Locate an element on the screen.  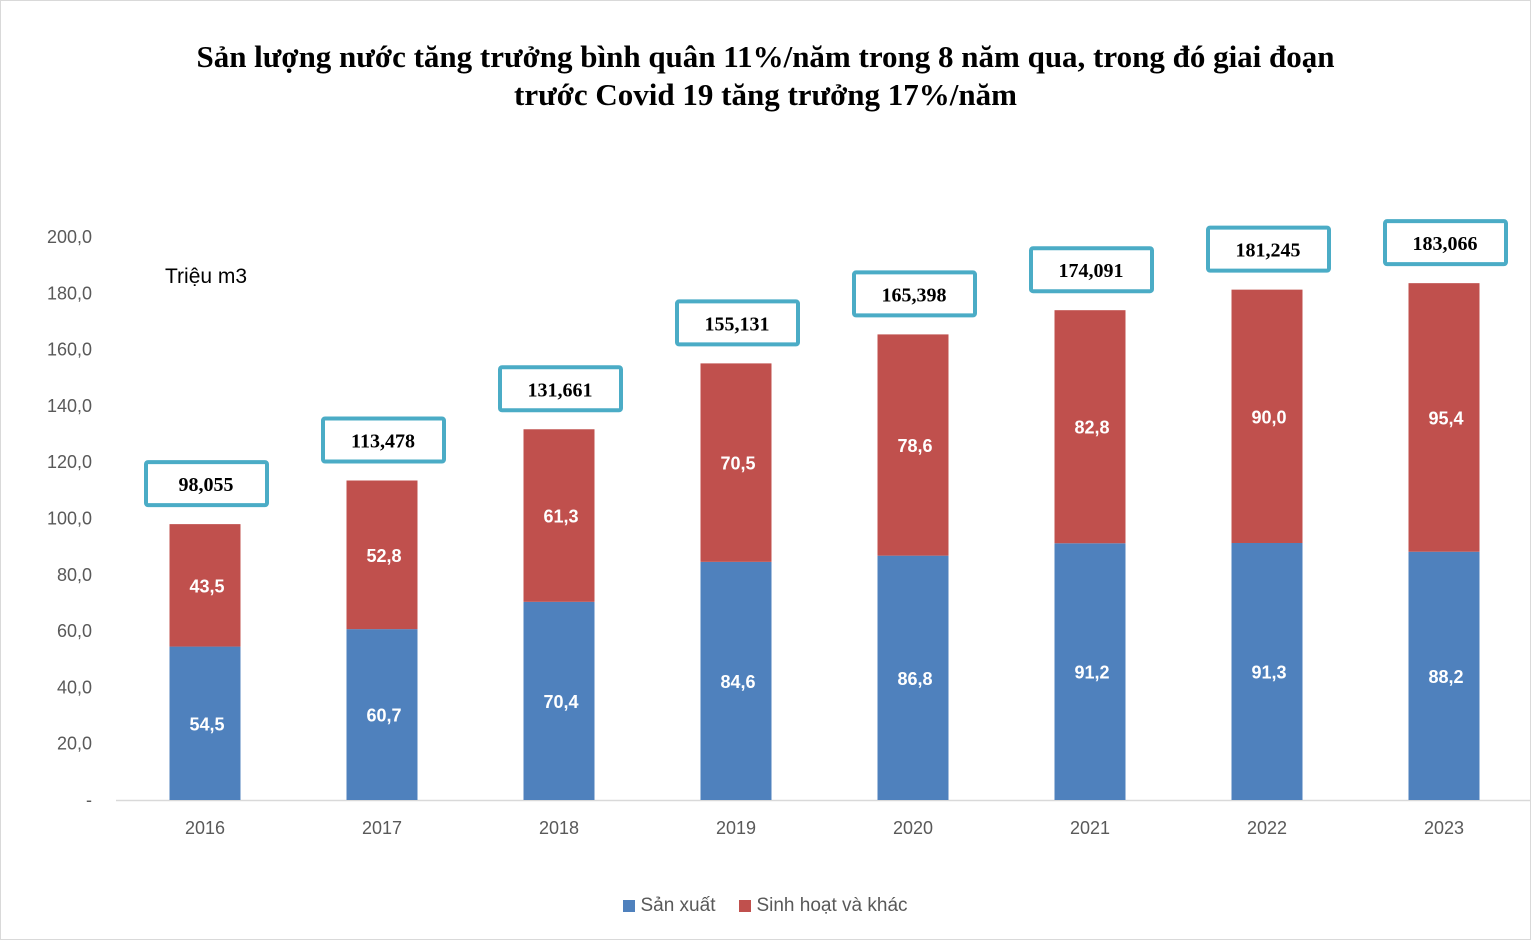
total-box-2021 is located at coordinates (1091, 270).